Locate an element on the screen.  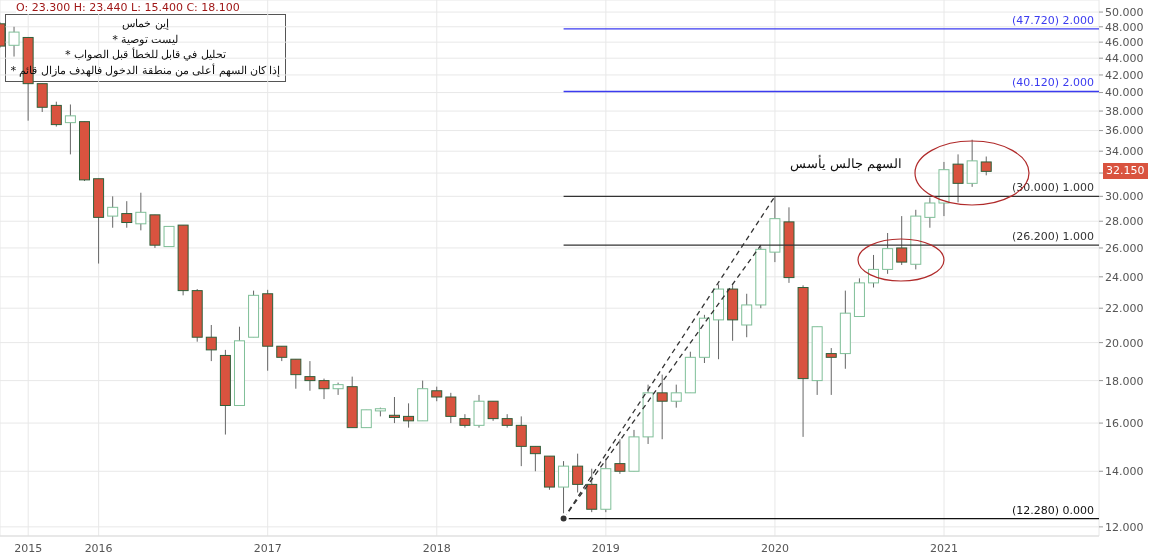
annotation: O: 23.300 H: 23.440 L: 15.400 C: 18.100 is located at coordinates (128, 7).